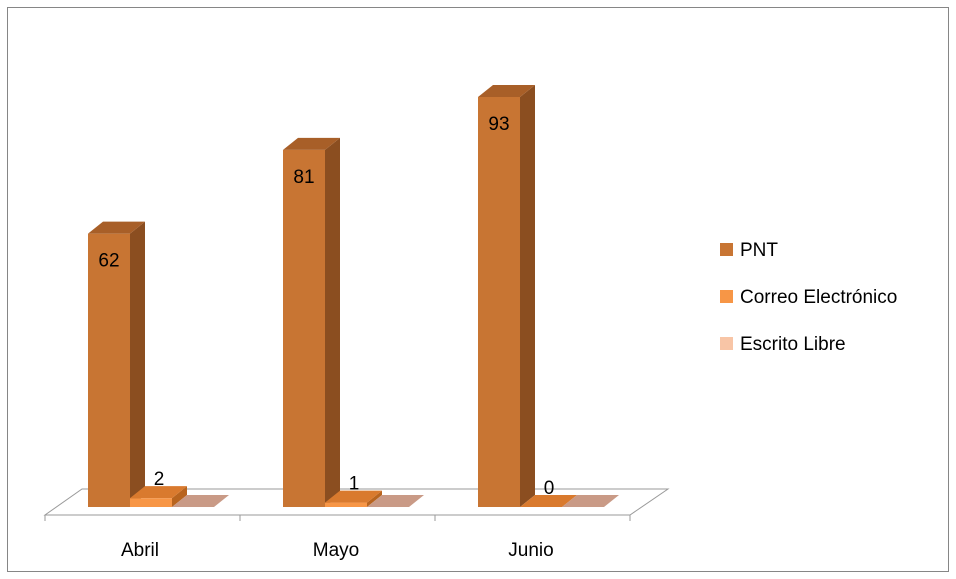  I want to click on x-tick-label: Abril, so click(140, 550).